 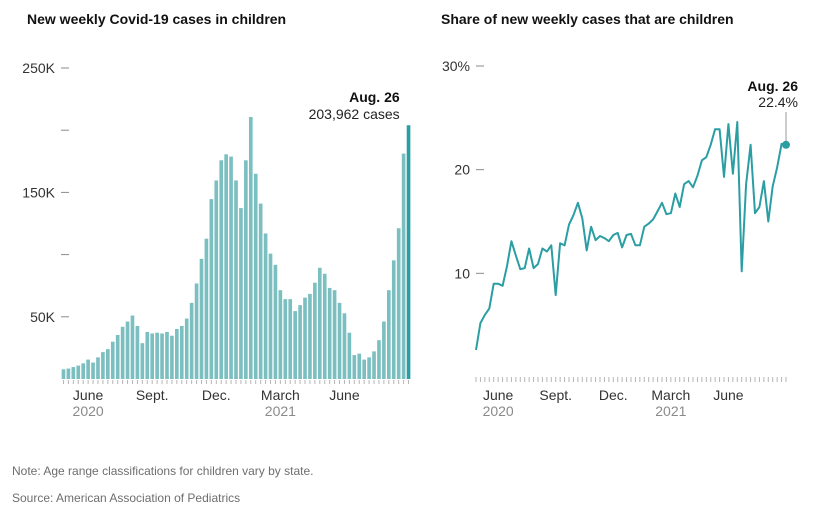 What do you see at coordinates (555, 395) in the screenshot?
I see `x-tick-label-share: Sept.` at bounding box center [555, 395].